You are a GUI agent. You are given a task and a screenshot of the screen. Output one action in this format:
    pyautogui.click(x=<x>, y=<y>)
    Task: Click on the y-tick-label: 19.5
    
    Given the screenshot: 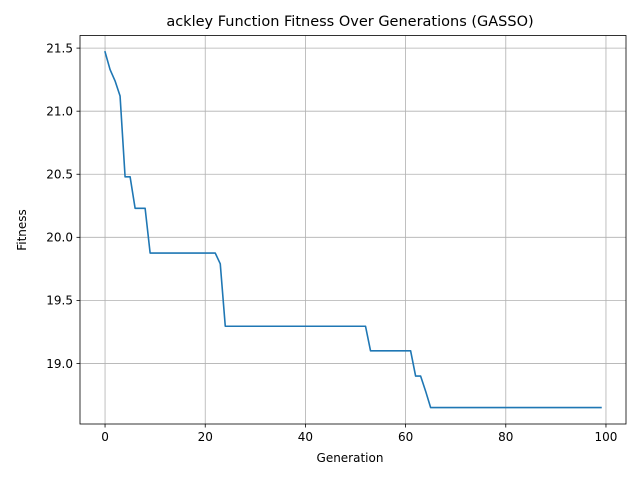 What is the action you would take?
    pyautogui.click(x=59, y=301)
    